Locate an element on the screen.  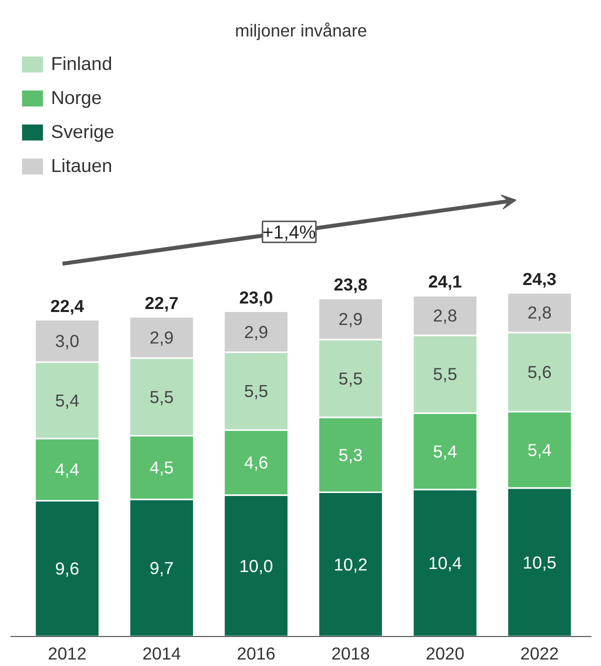
legend-label: Norge is located at coordinates (76, 98).